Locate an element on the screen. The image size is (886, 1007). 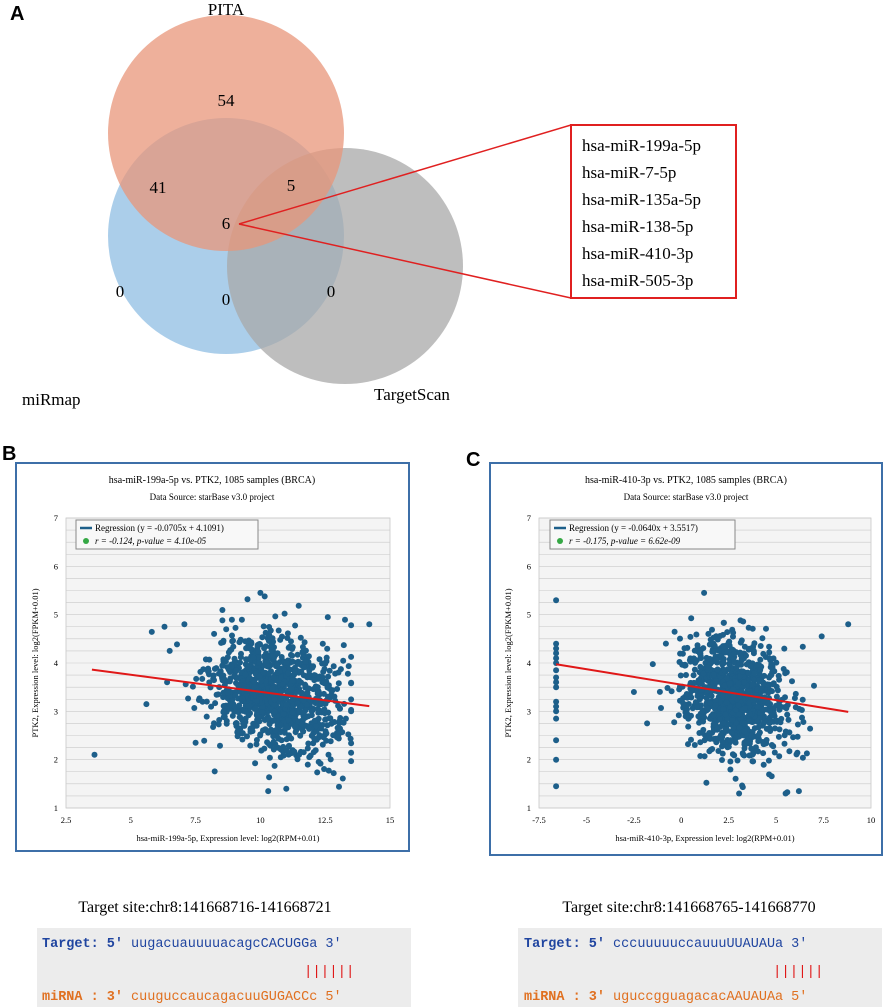
x-tick-label: 5 is located at coordinates (131, 820).